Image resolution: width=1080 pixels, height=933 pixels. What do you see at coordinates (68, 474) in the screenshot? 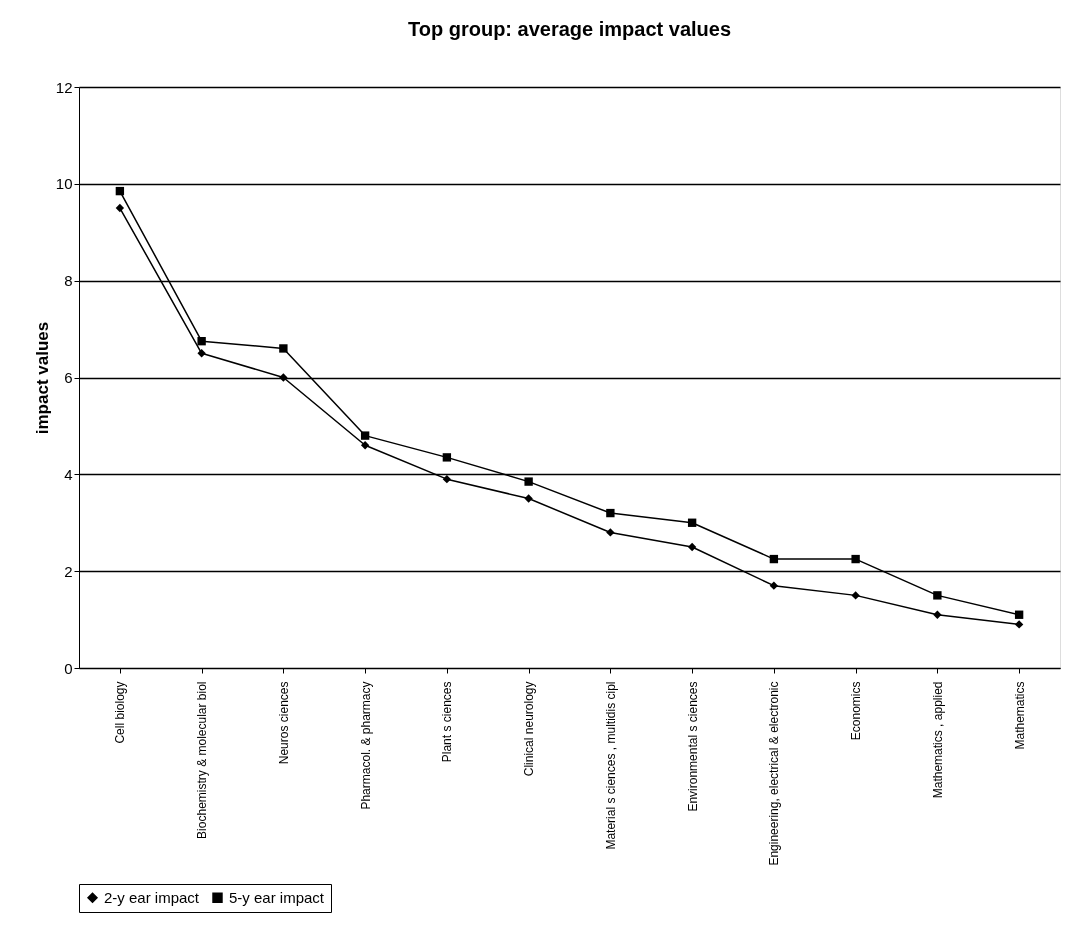
I see `y-tick-label: 4` at bounding box center [68, 474].